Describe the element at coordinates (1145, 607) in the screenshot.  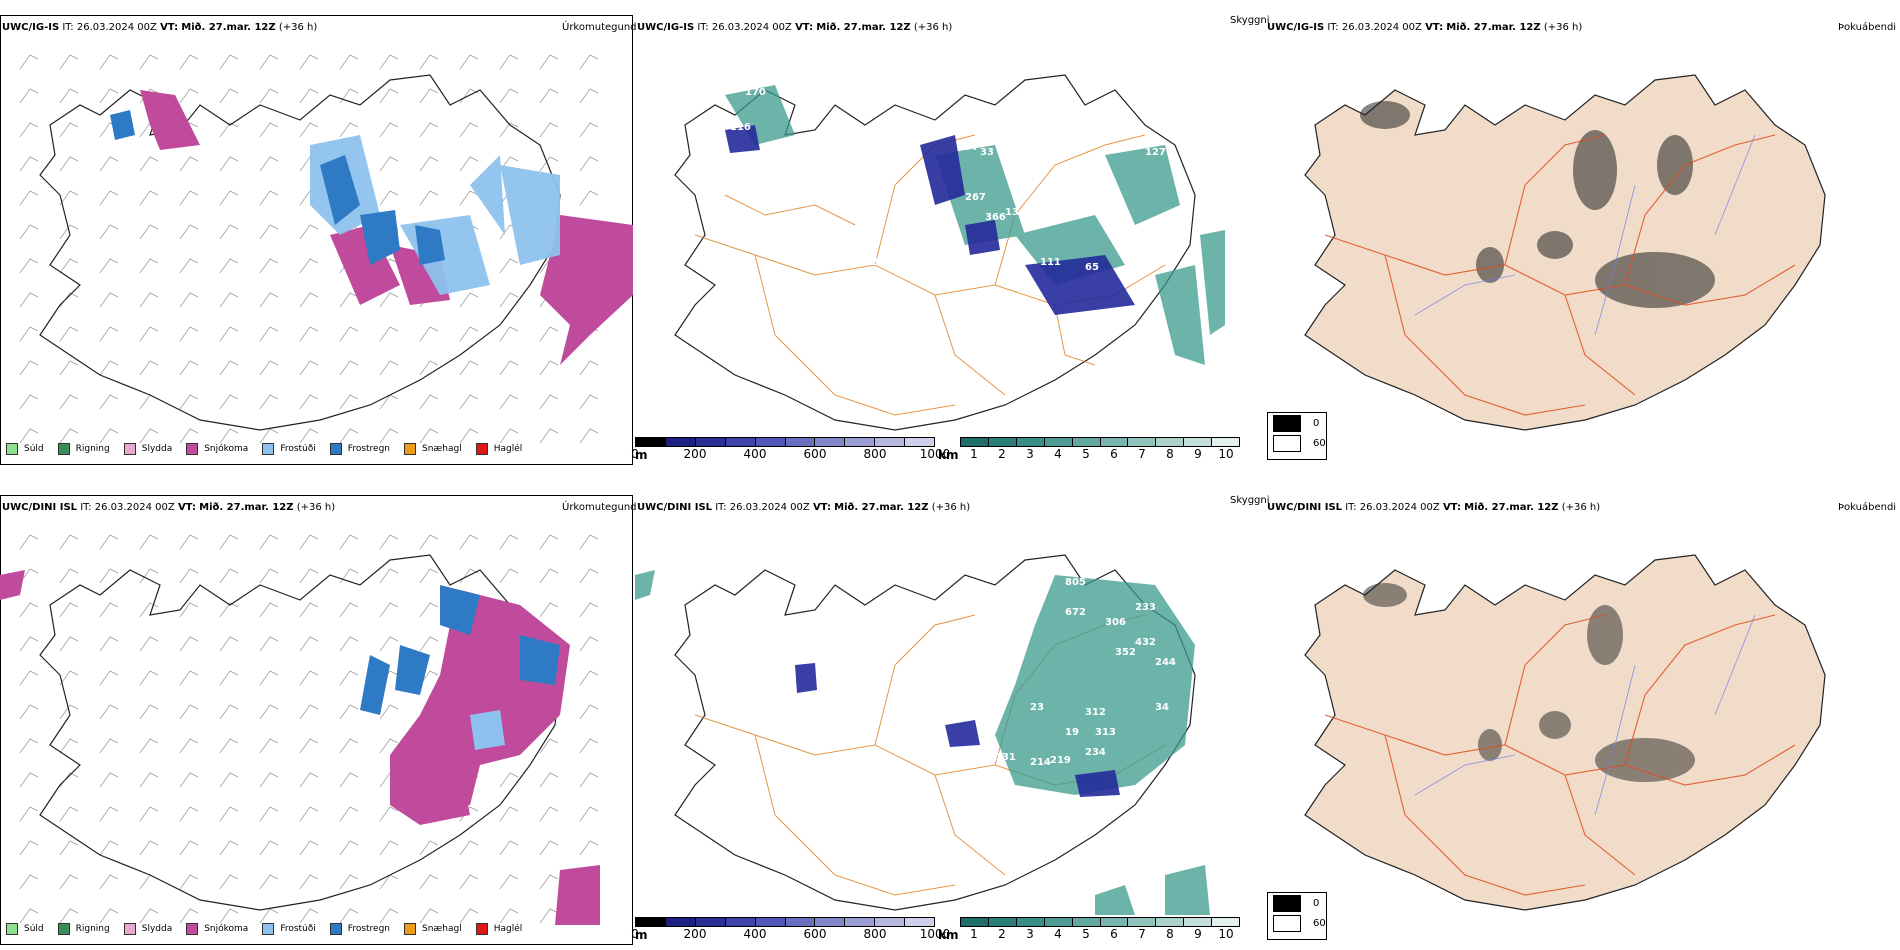
I see `visibility-value-label: 233` at that location.